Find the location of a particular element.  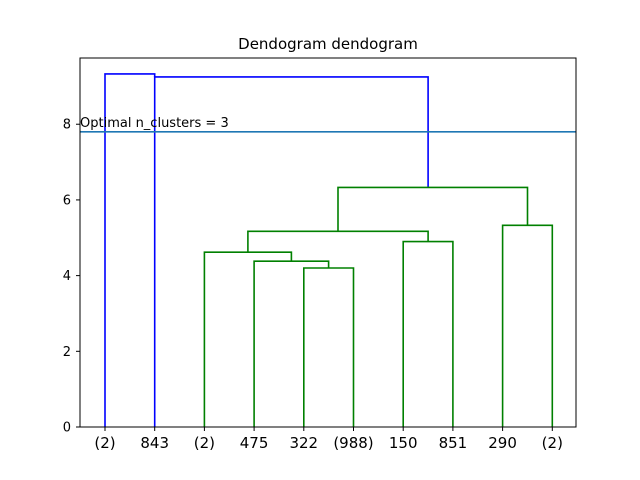

leaf-label-7: 851 is located at coordinates (453, 443).